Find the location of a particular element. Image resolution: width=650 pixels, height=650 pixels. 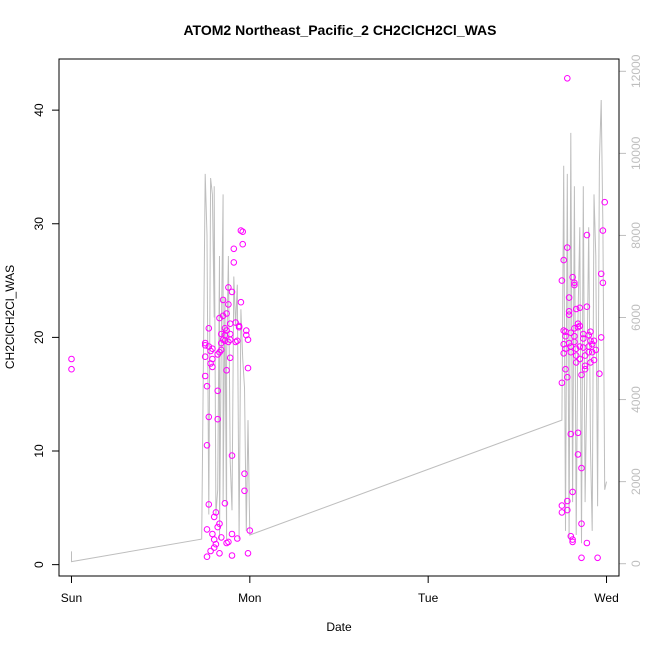

y2-tick-label: 2000 is located at coordinates (636, 481).